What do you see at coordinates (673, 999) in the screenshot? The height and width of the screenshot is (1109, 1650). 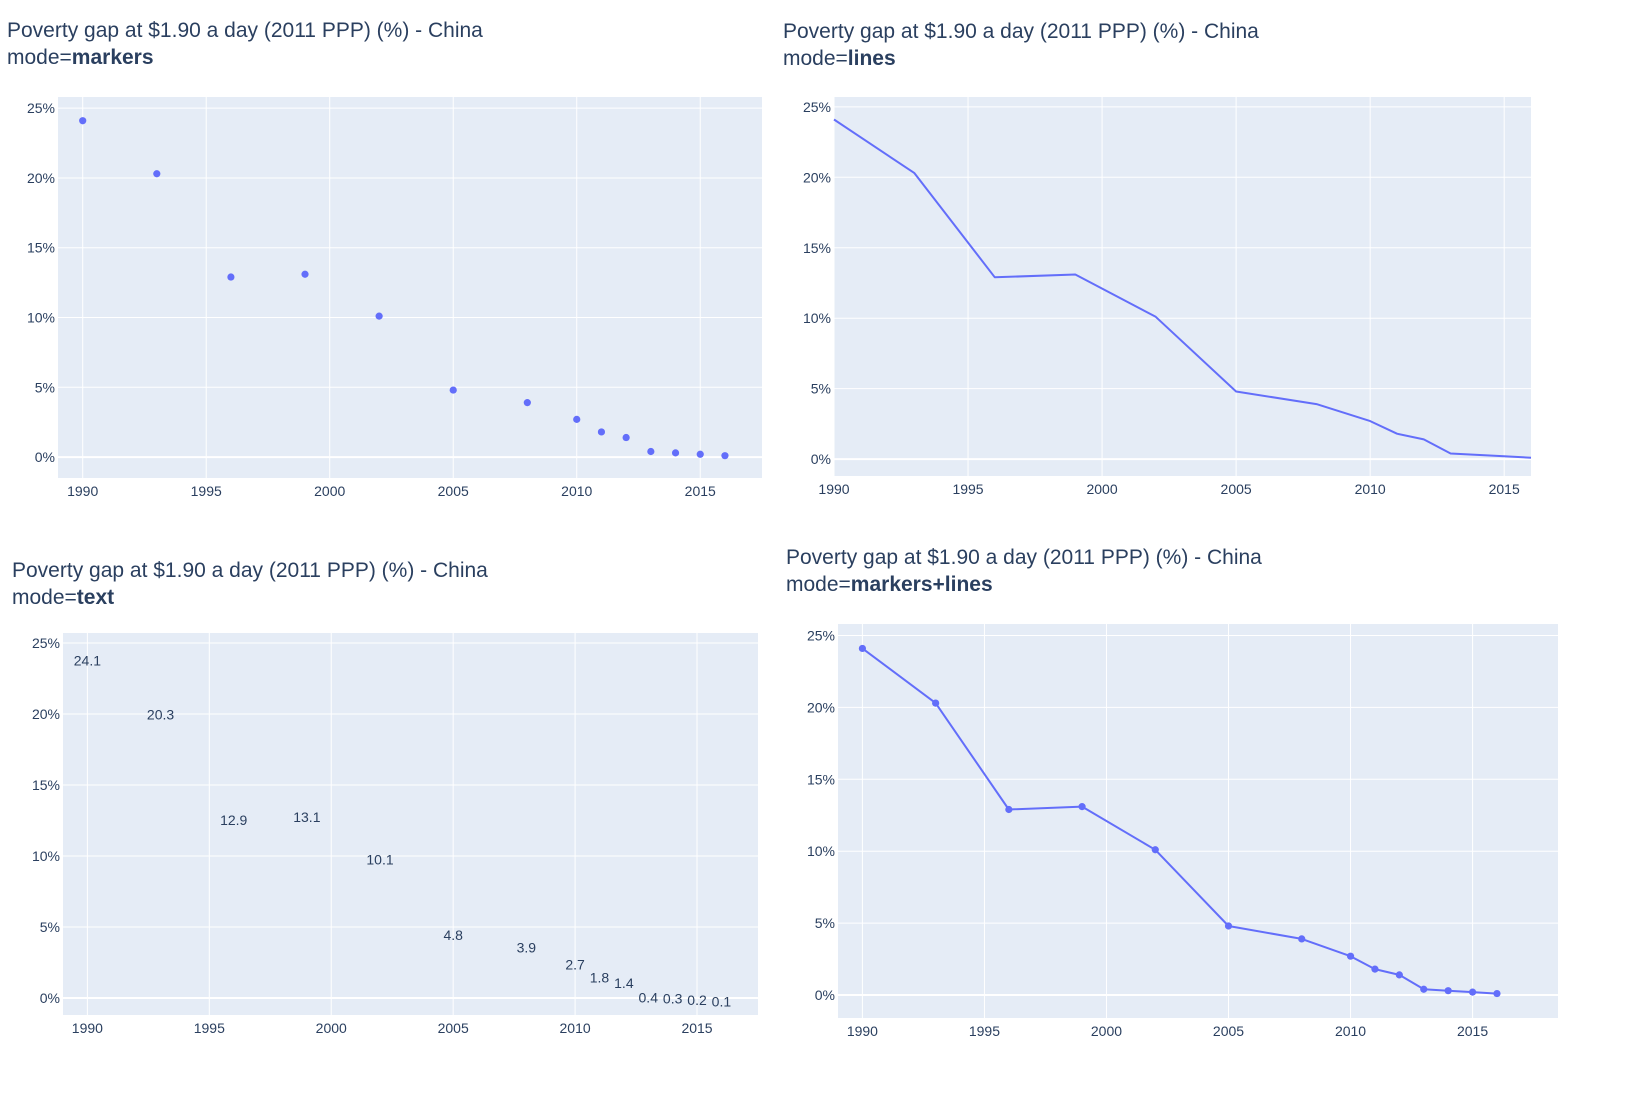 I see `data-label: 0.3` at bounding box center [673, 999].